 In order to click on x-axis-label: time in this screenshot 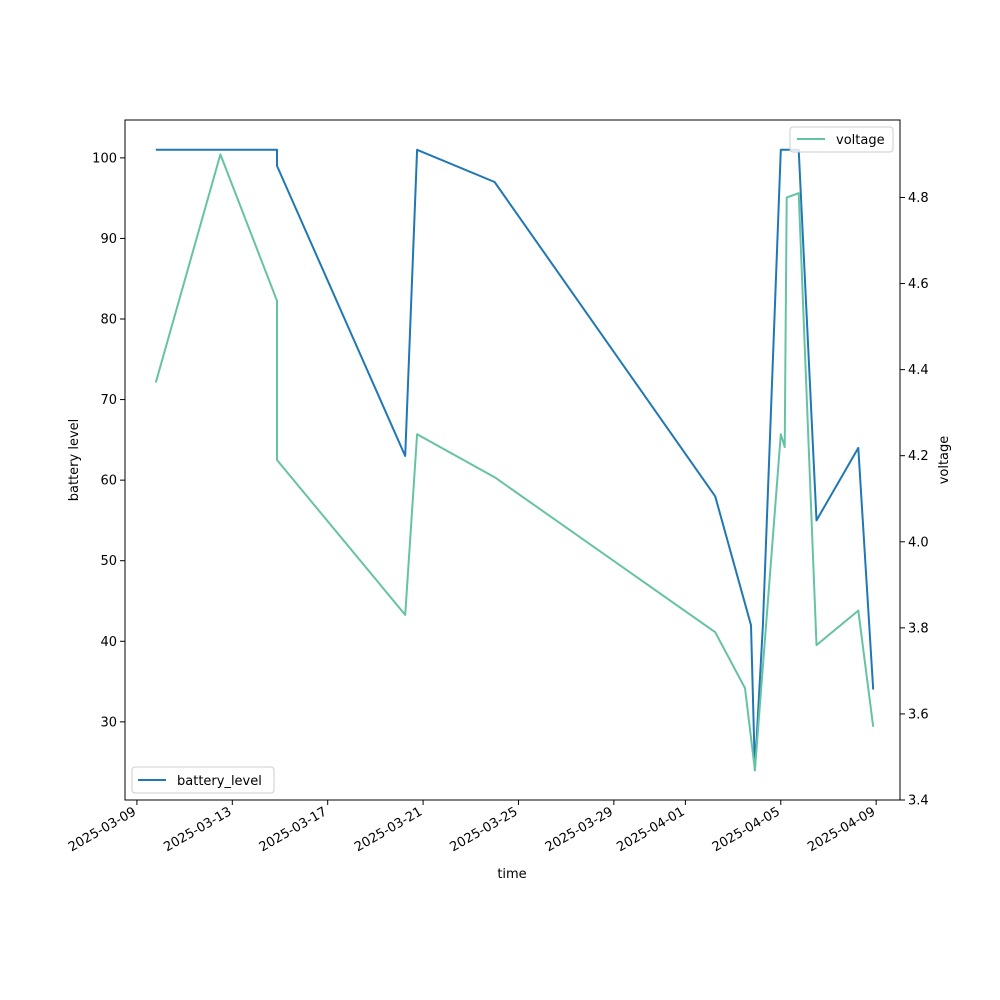, I will do `click(511, 874)`.